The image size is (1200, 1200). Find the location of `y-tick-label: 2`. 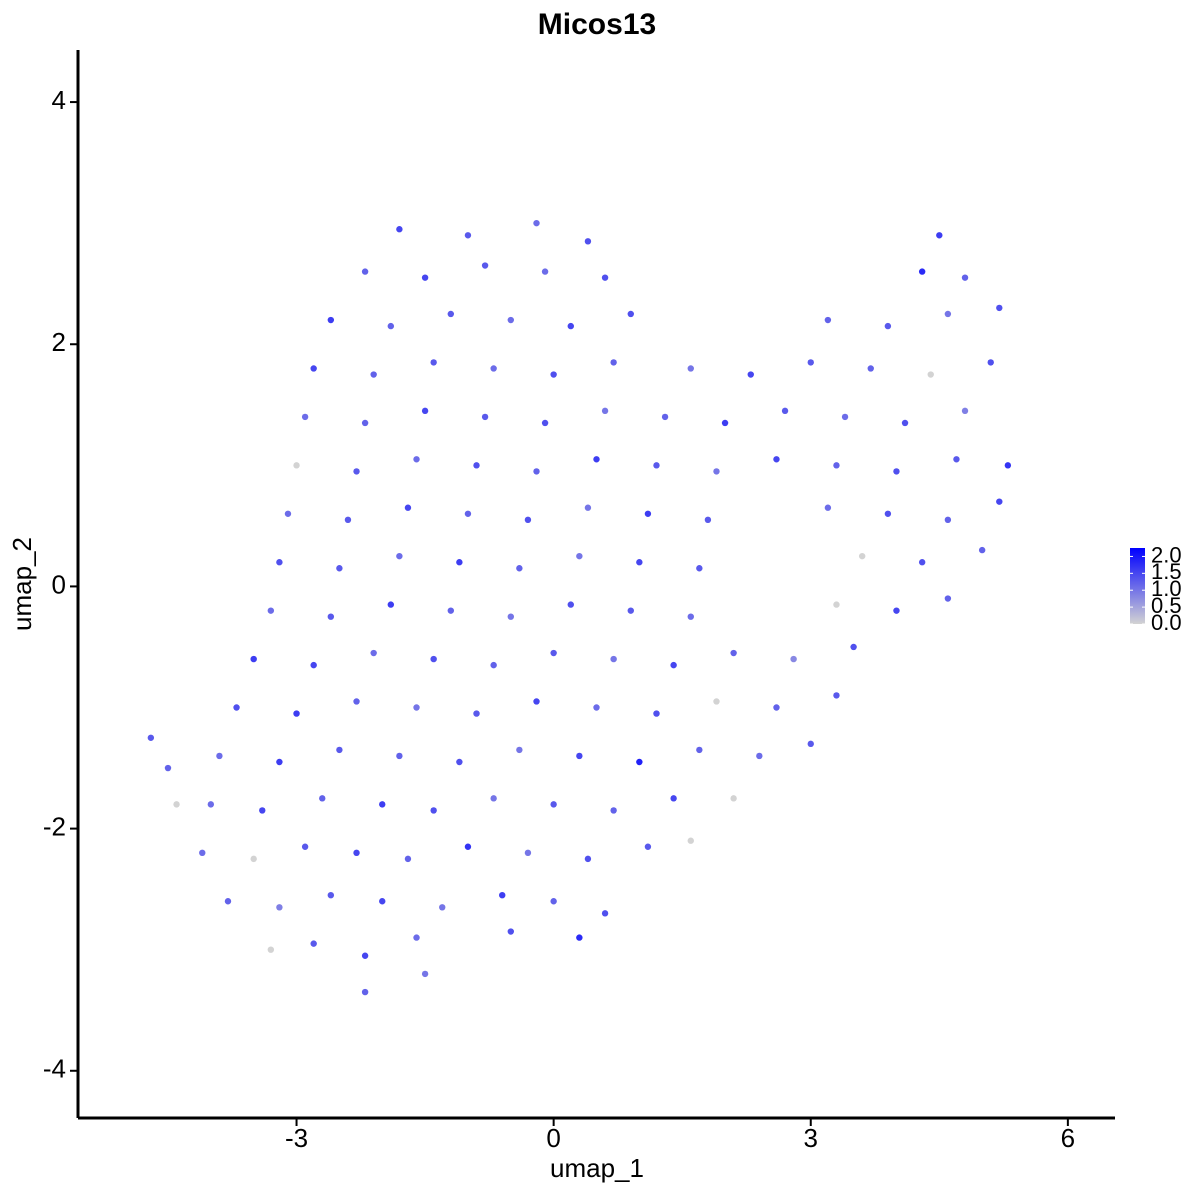

y-tick-label: 2 is located at coordinates (59, 342).